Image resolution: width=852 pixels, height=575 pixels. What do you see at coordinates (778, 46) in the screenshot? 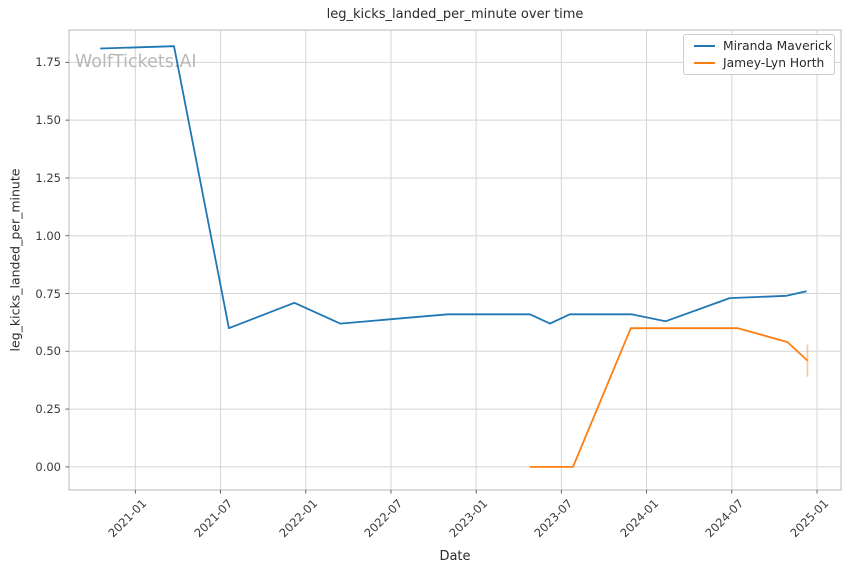
I see `legend-label-miranda-maverick: Miranda Maverick` at bounding box center [778, 46].